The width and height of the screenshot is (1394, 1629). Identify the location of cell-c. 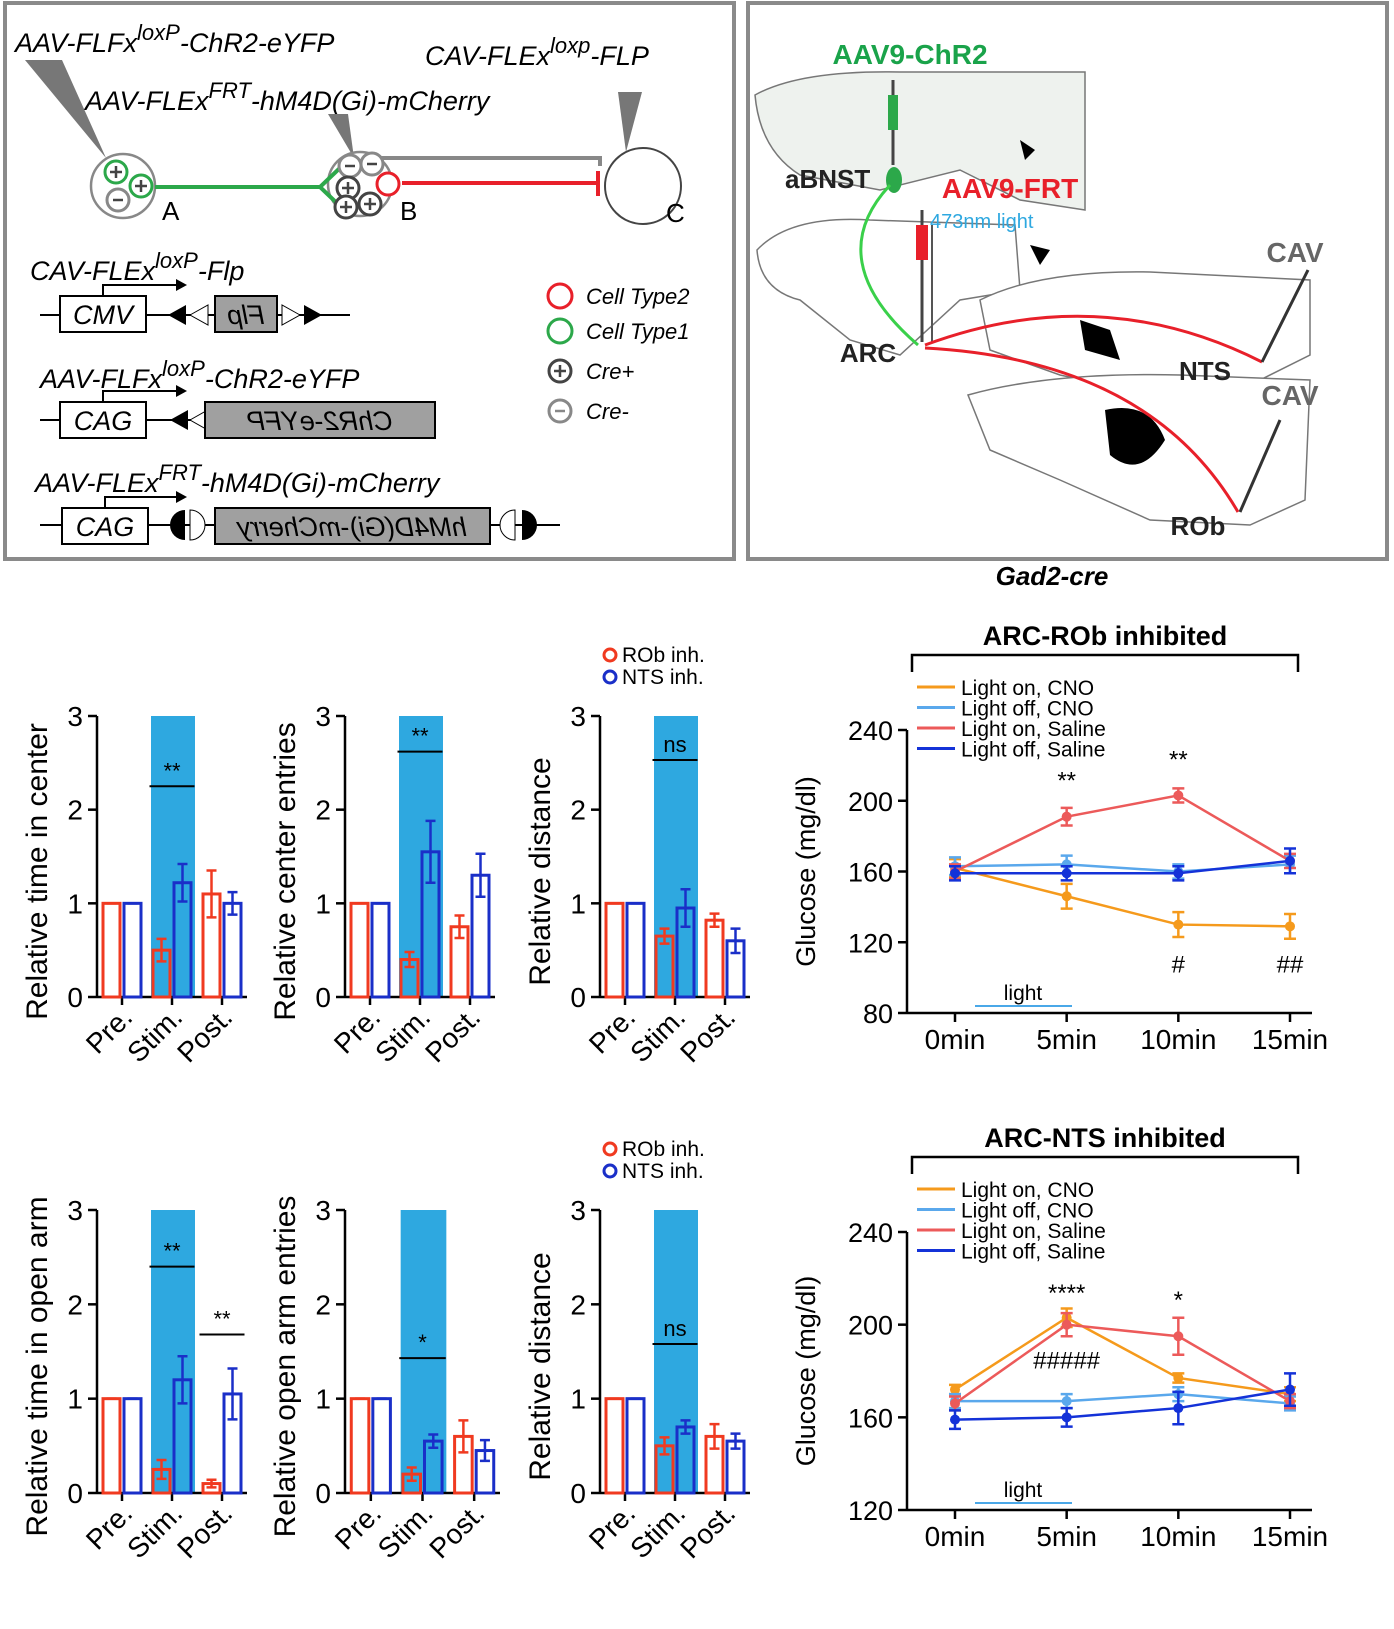
(643, 186).